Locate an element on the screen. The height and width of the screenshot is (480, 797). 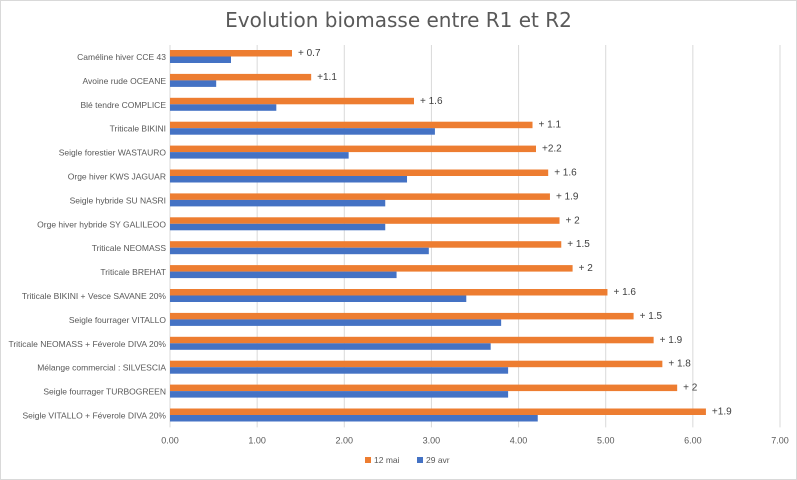
data-label: +1.1 is located at coordinates (327, 77).